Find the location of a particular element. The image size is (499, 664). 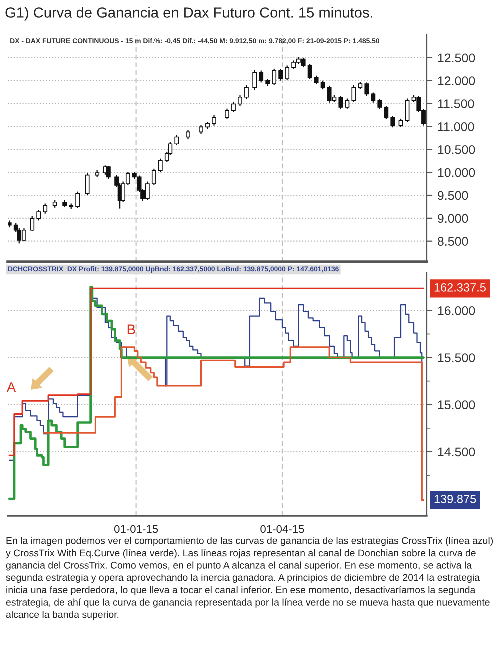

y-tick-label: 12.500 is located at coordinates (457, 58).